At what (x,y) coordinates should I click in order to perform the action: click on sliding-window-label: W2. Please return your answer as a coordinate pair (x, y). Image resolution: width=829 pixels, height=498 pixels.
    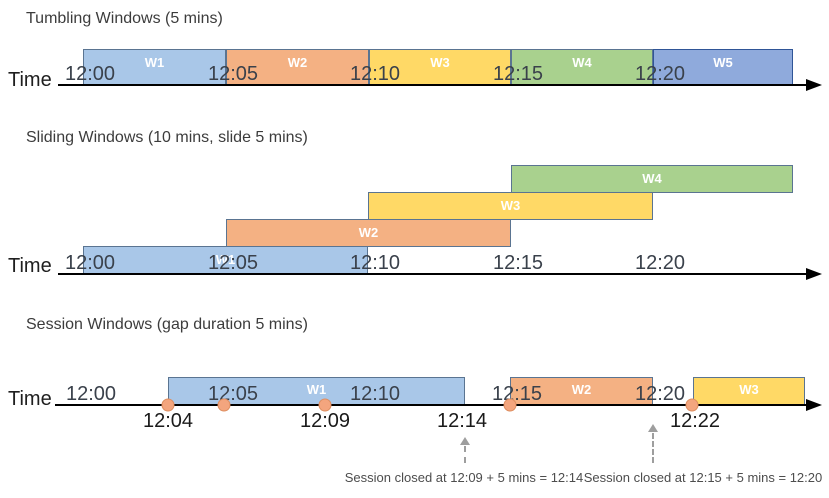
    Looking at the image, I should click on (368, 232).